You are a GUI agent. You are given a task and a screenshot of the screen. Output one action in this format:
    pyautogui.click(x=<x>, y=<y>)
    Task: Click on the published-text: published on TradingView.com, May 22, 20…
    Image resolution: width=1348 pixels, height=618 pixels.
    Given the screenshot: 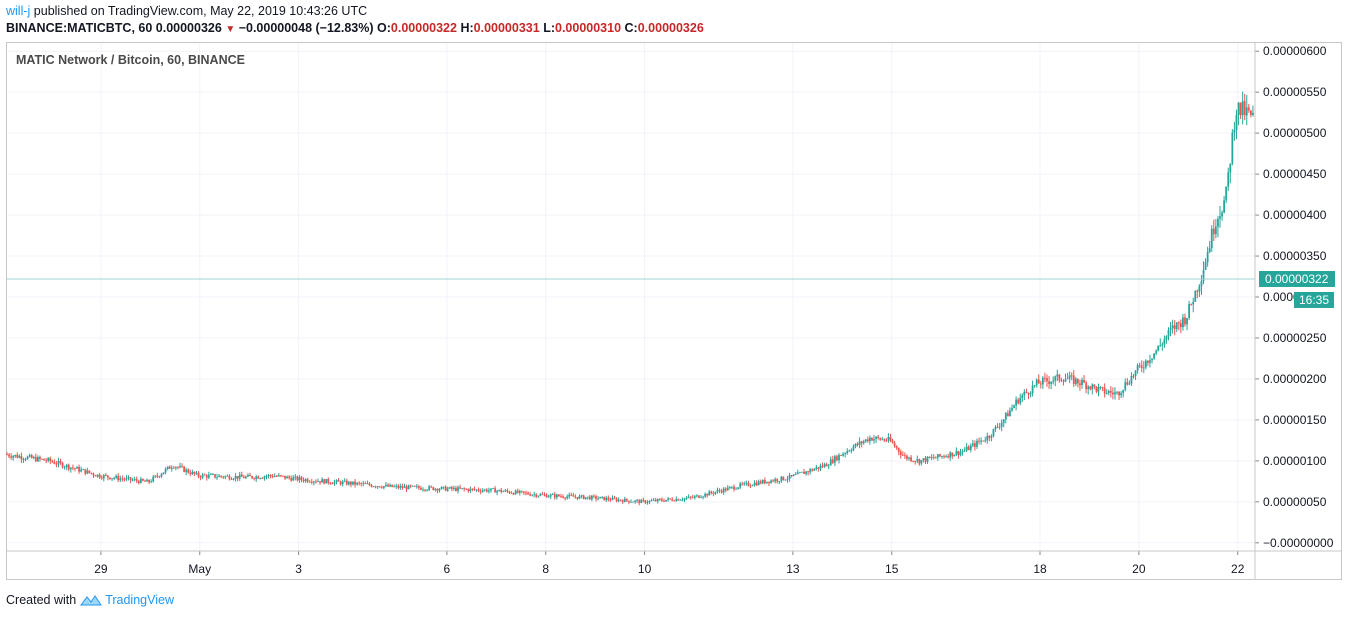 What is the action you would take?
    pyautogui.click(x=200, y=11)
    